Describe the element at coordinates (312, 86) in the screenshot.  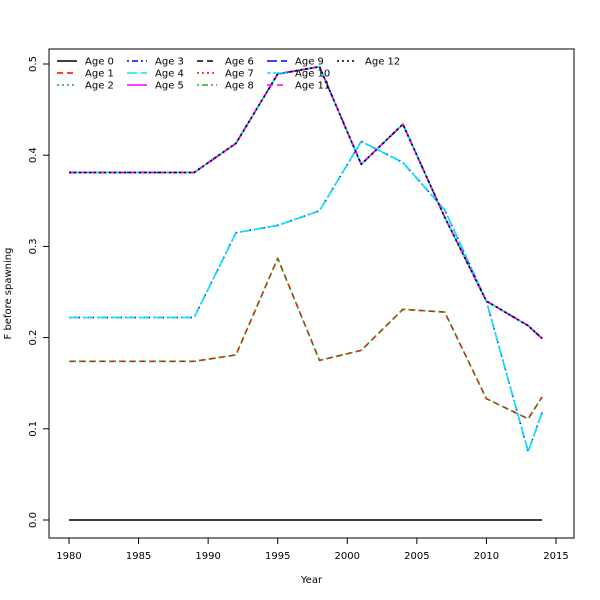
I see `legend-label: Age 11` at that location.